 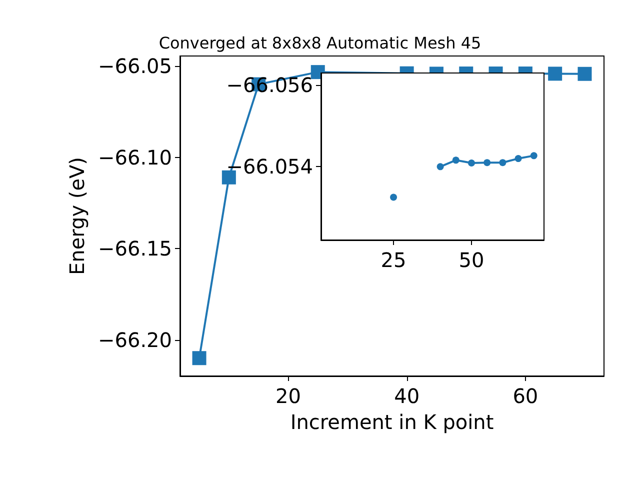 I want to click on y-tick-label: −66.05, so click(x=135, y=66).